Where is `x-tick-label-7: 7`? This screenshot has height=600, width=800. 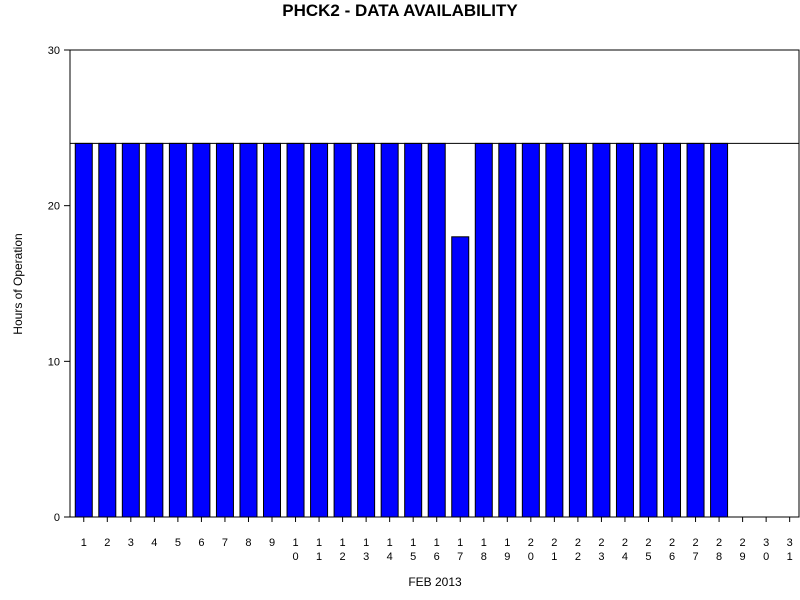
x-tick-label-7: 7 is located at coordinates (225, 543).